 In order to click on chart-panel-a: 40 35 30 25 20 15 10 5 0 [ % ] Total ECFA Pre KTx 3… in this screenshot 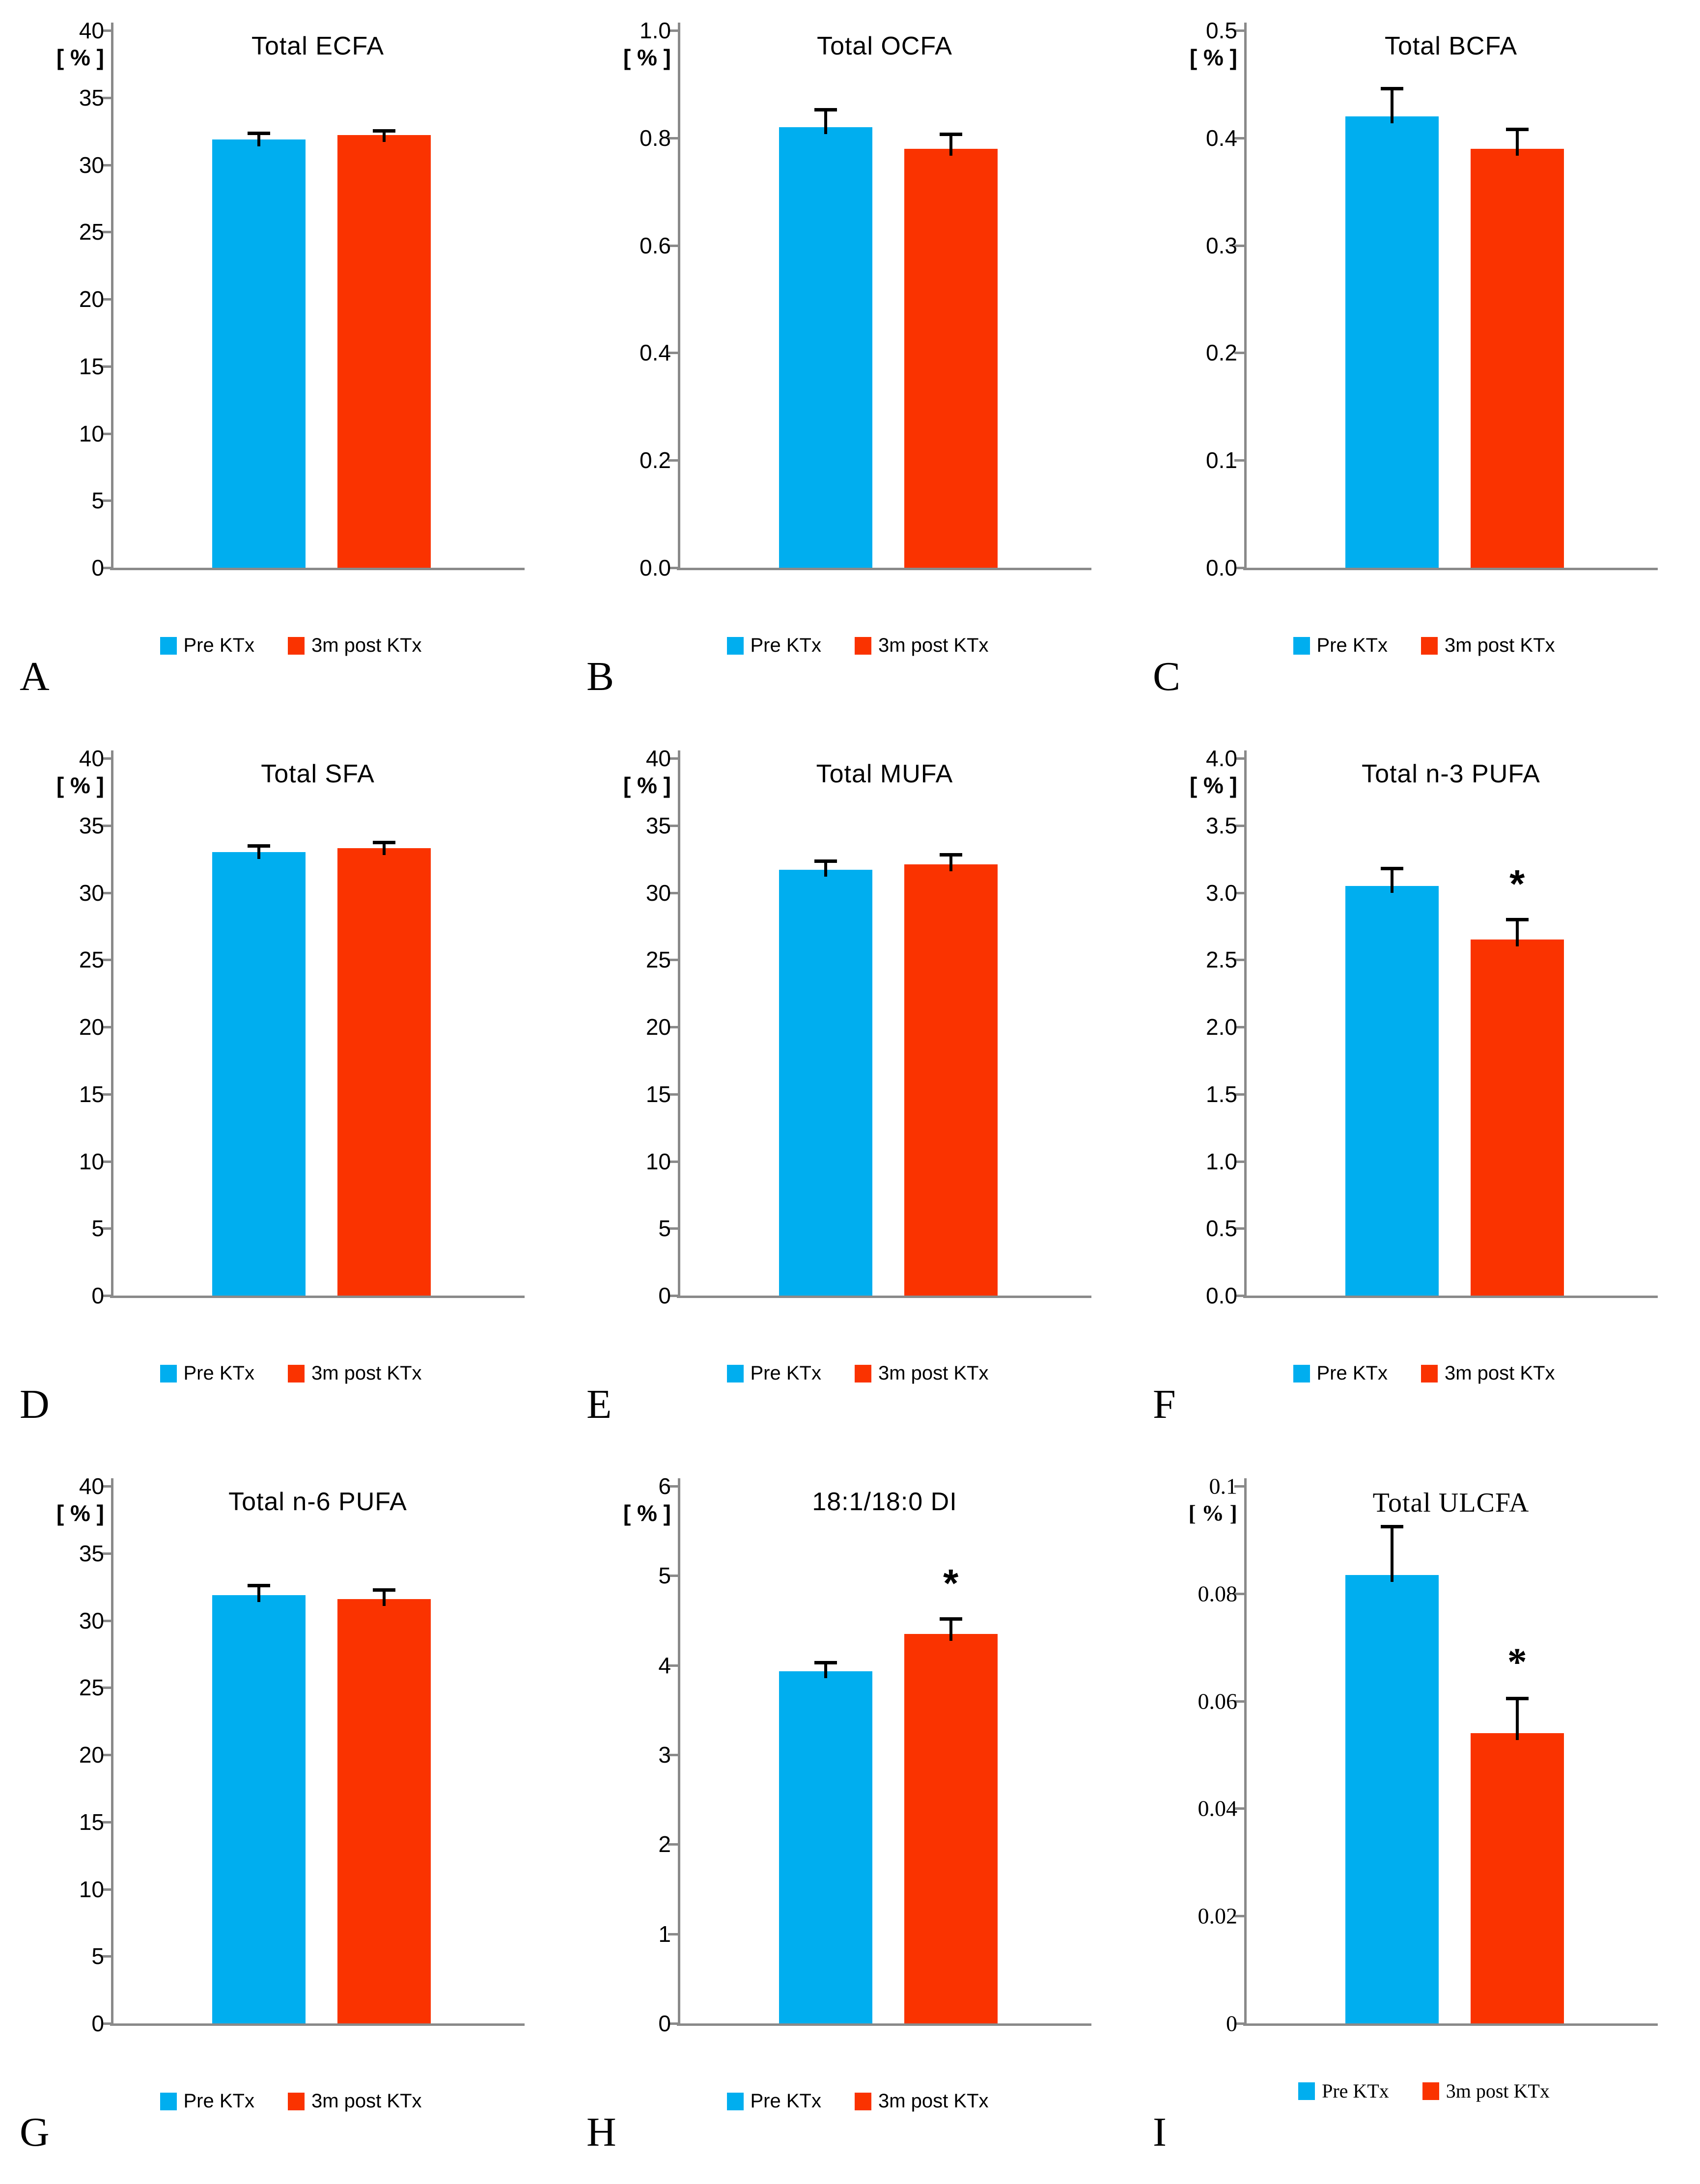, I will do `click(283, 364)`.